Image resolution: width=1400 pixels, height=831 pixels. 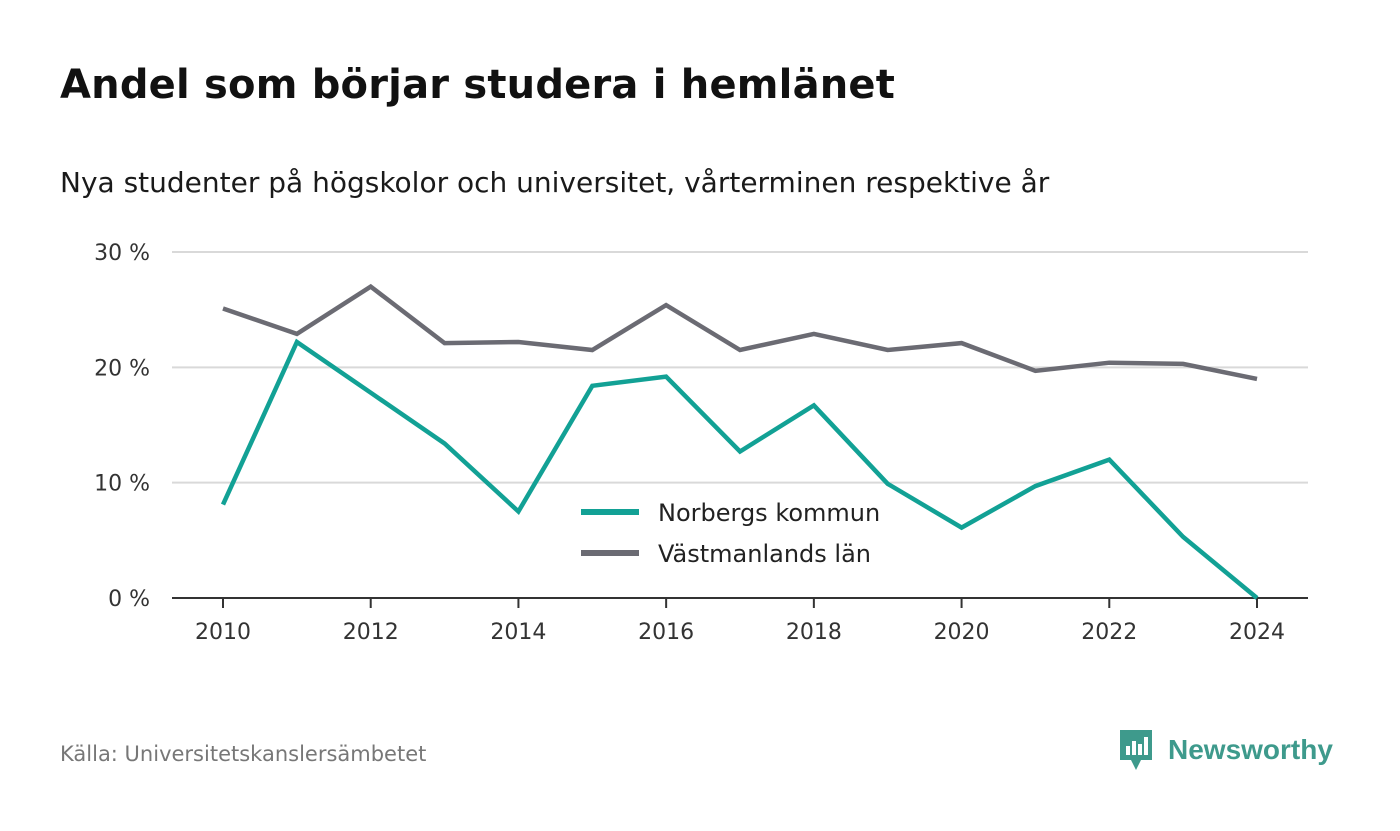 I want to click on y-tick-label: 10 %, so click(x=122, y=484).